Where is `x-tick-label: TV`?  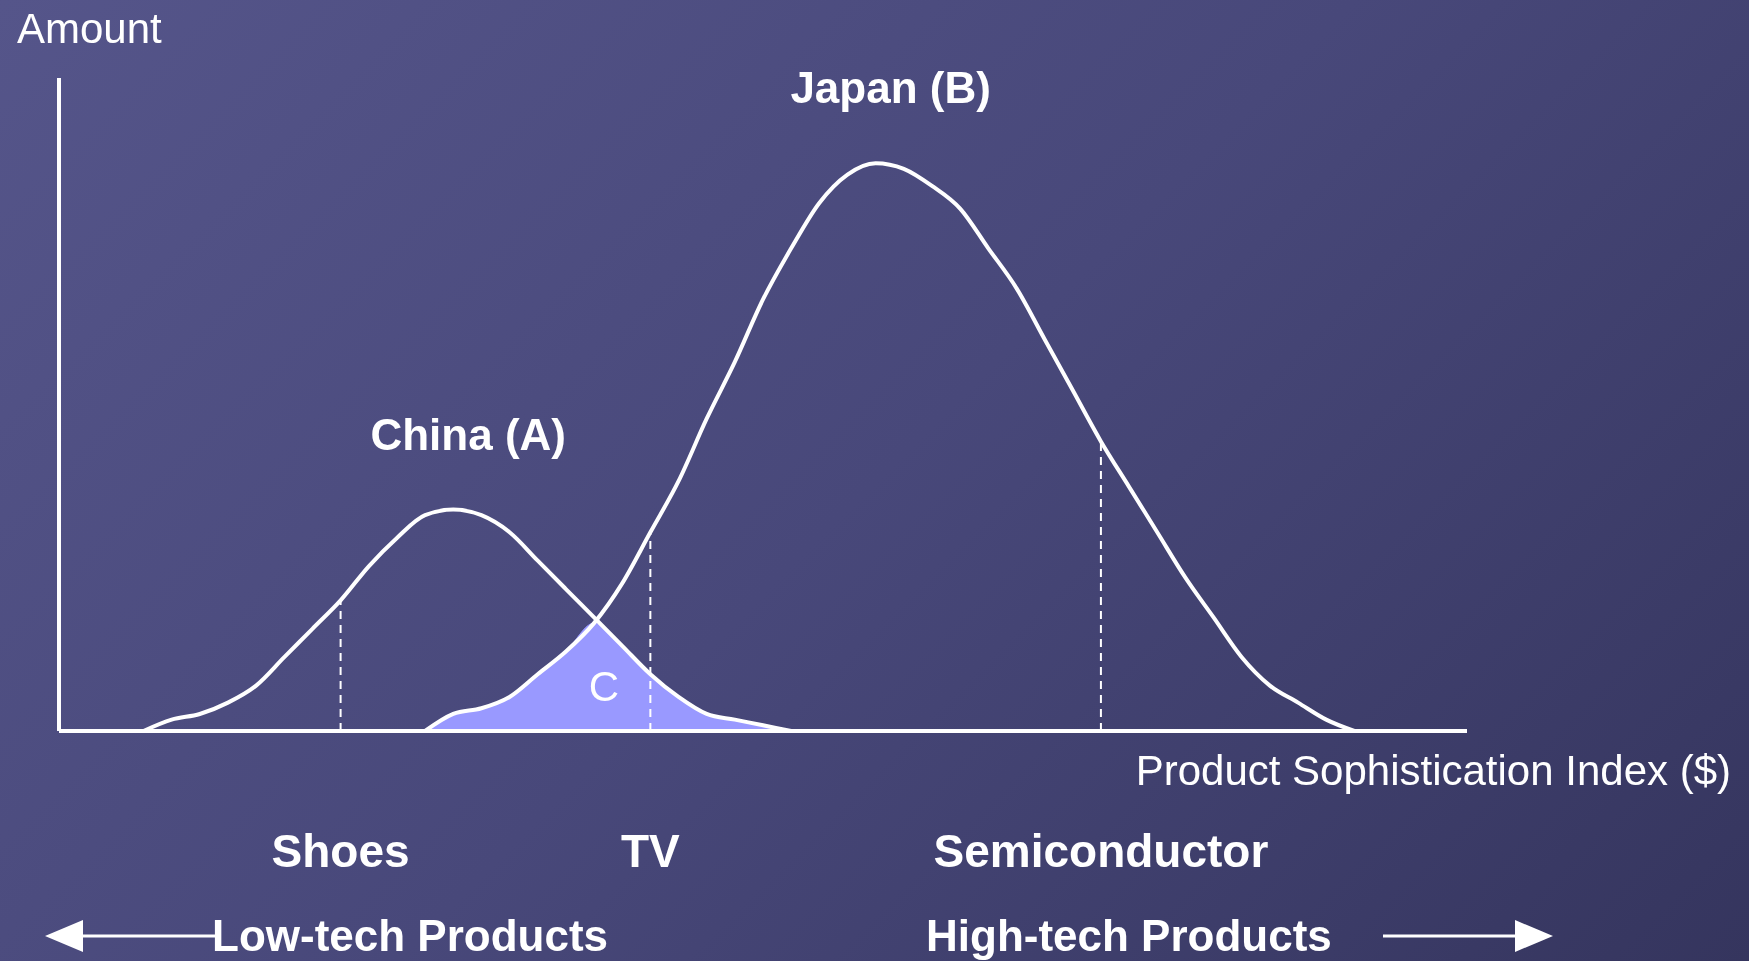
x-tick-label: TV is located at coordinates (650, 850).